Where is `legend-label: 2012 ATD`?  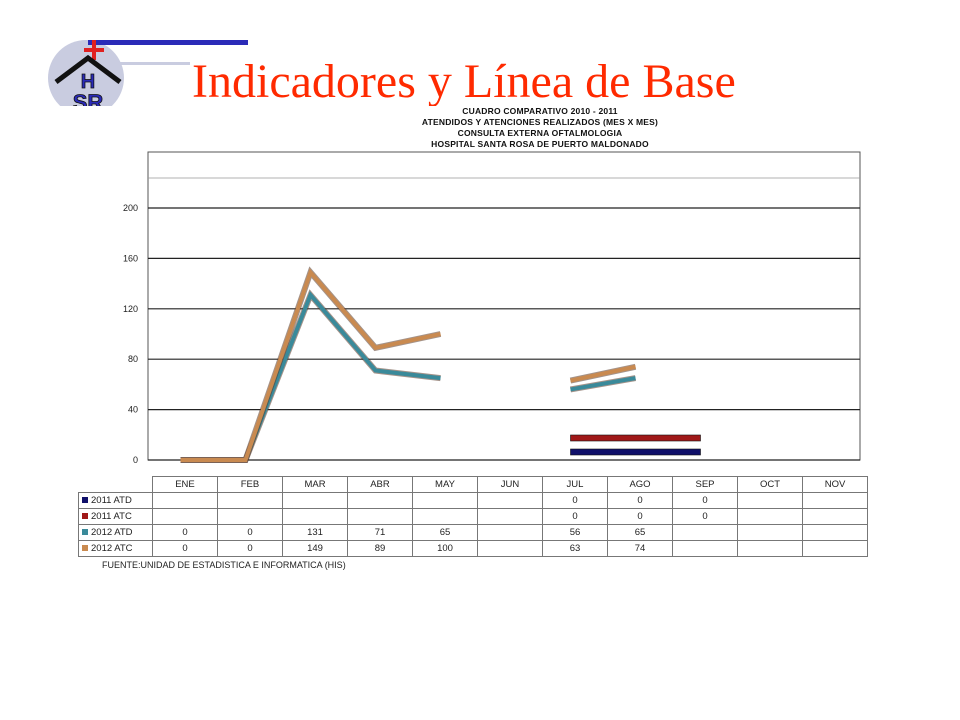
legend-label: 2012 ATD is located at coordinates (112, 532).